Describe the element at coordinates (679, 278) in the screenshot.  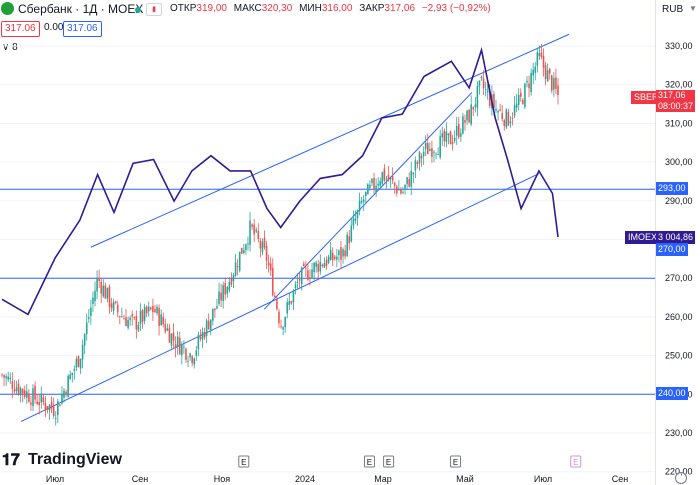
I see `y-axis-tick-label: 270,00` at that location.